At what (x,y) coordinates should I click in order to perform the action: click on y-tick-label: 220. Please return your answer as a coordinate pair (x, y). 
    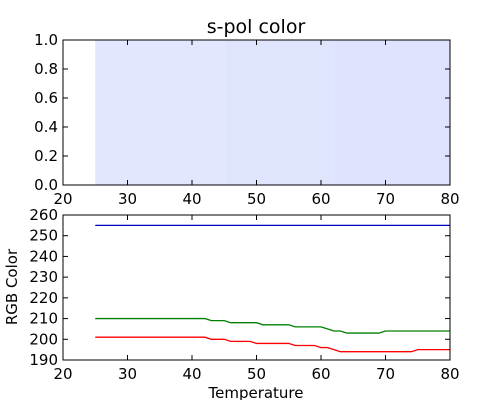
    Looking at the image, I should click on (43, 298).